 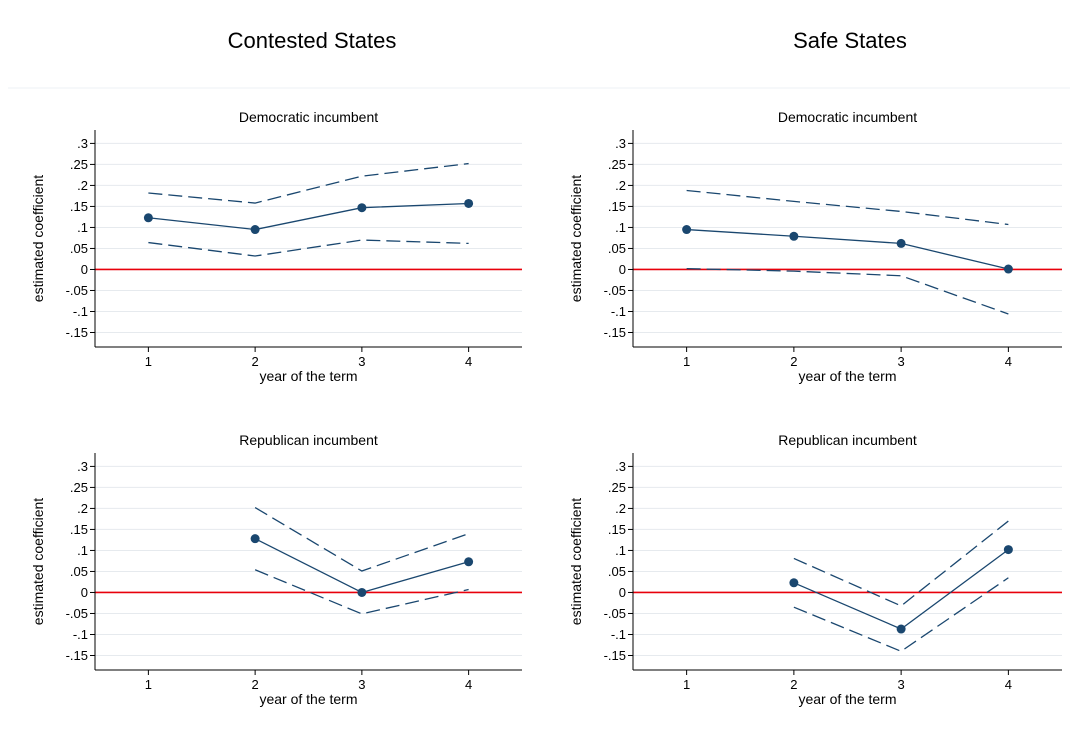 I want to click on column-title-contested: Contested States, so click(x=312, y=40).